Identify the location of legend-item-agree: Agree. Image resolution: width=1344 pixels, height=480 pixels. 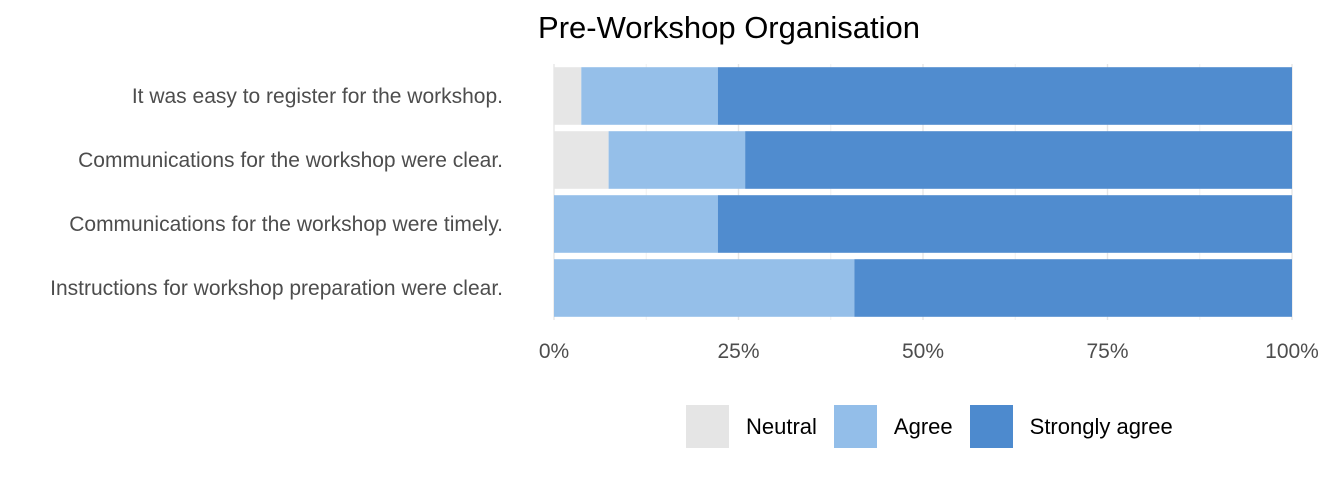
(893, 426).